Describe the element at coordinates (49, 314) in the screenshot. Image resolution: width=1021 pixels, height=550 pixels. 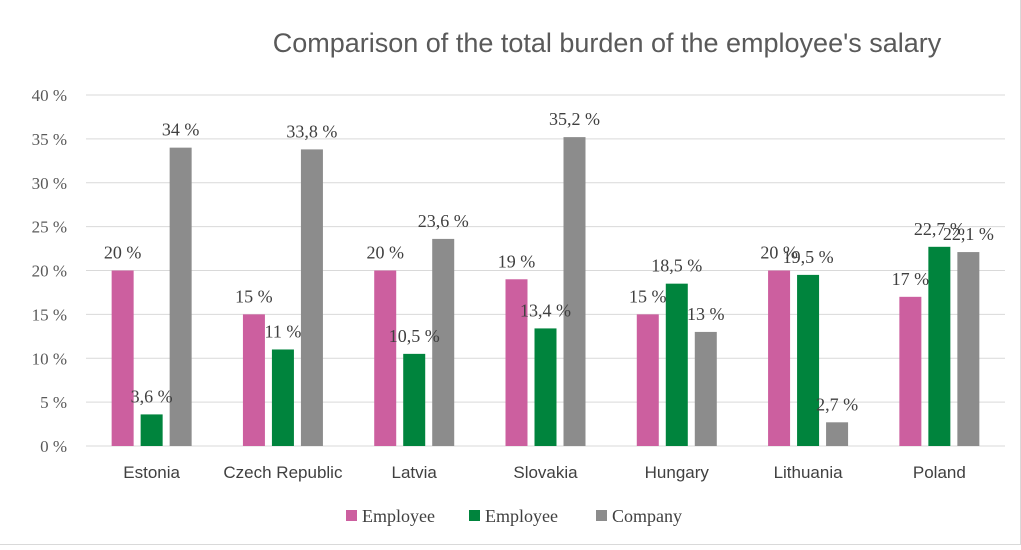
I see `y-tick-label: 15 %` at that location.